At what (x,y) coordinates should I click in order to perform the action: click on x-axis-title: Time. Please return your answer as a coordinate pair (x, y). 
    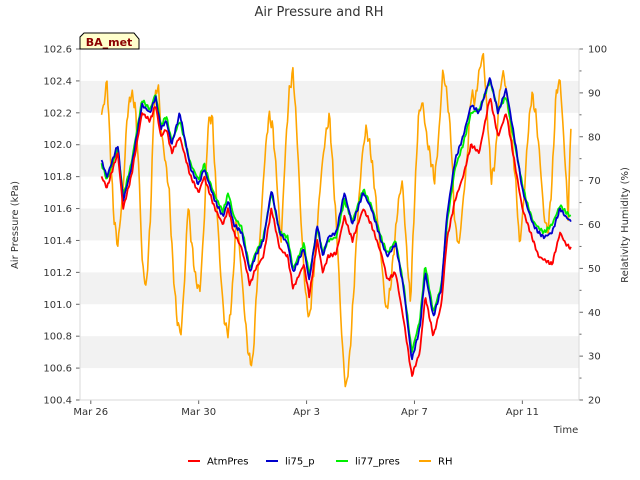
    Looking at the image, I should click on (565, 430).